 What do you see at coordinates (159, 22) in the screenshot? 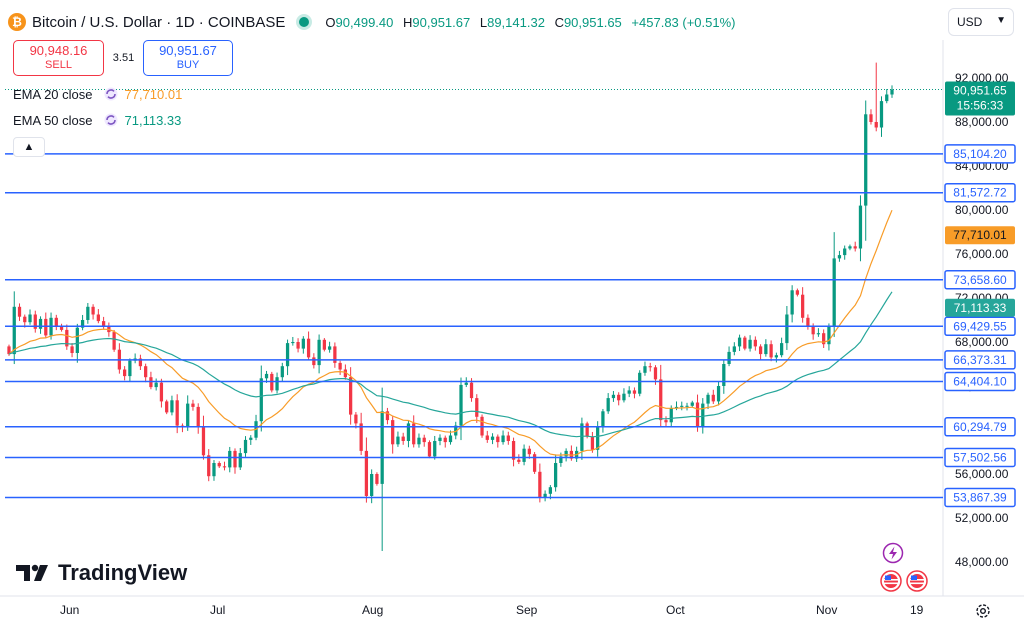
I see `symbol-title: Bitcoin / U.S. Dollar · 1D · COINBASE` at bounding box center [159, 22].